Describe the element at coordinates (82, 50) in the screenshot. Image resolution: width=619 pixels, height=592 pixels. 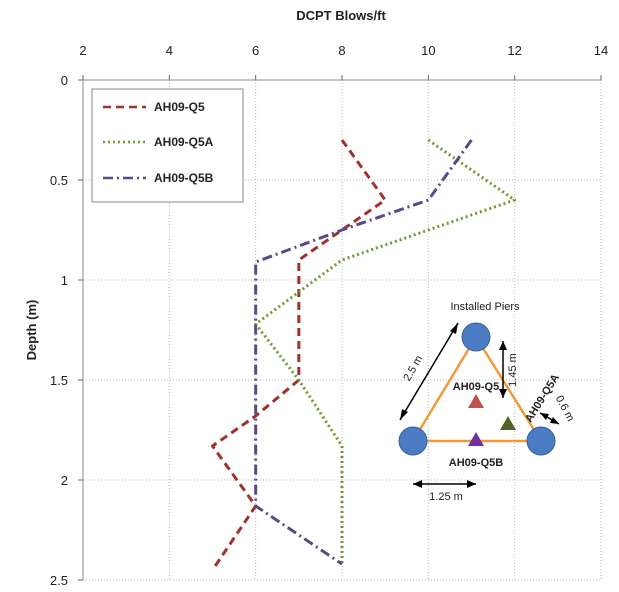
I see `x-tick-label: 2` at that location.